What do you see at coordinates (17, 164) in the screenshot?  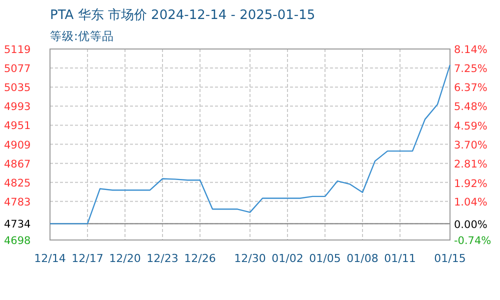 I see `y-tick-label: 4867` at bounding box center [17, 164].